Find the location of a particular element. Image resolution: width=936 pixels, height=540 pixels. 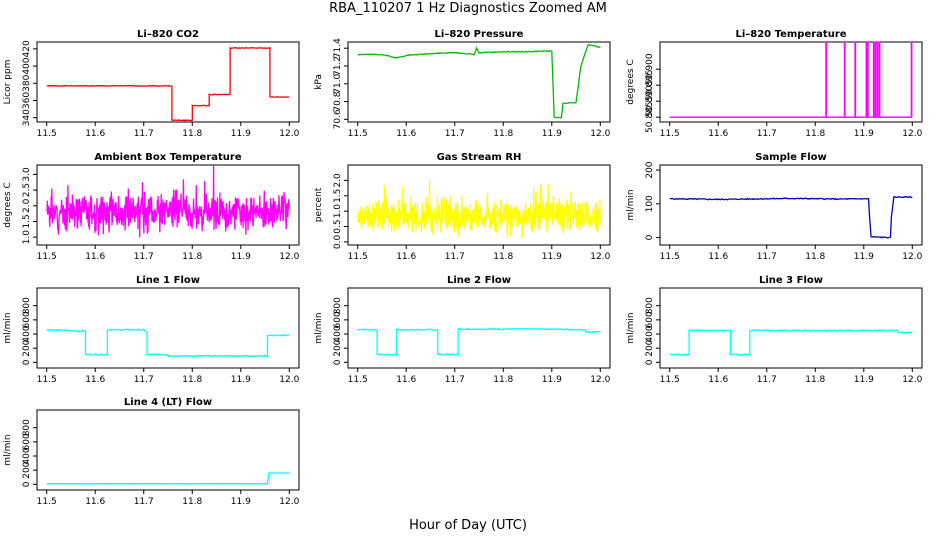

y-axis-label: kPa is located at coordinates (319, 82).